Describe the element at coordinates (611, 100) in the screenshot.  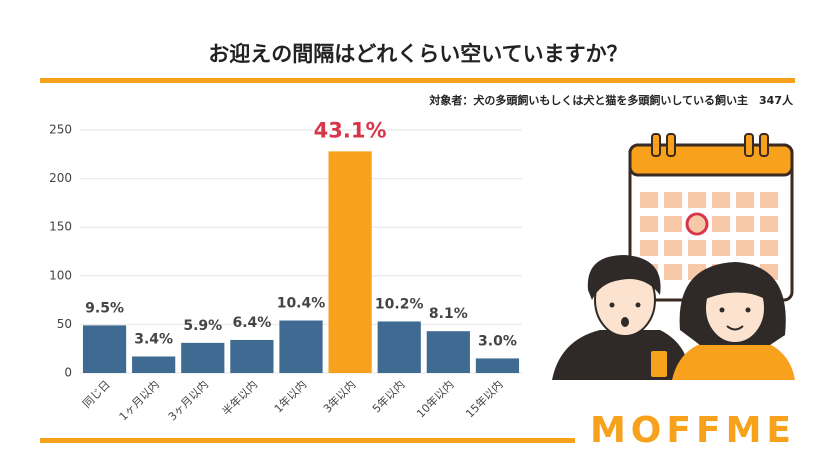
I see `chart-subtitle: 対象者：犬の多頭飼いもしくは犬と猫を多頭飼いしている飼い主 347人` at that location.